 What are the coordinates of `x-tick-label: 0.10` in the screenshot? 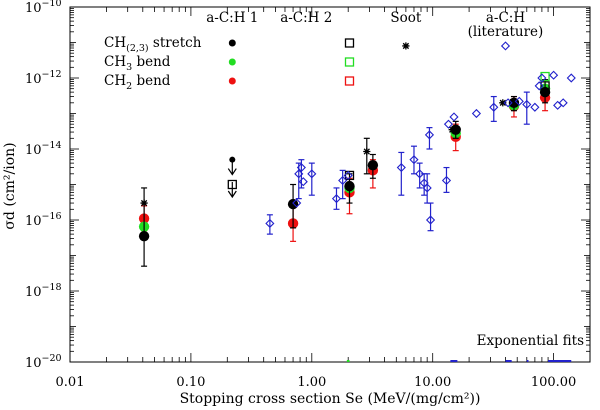 It's located at (190, 382).